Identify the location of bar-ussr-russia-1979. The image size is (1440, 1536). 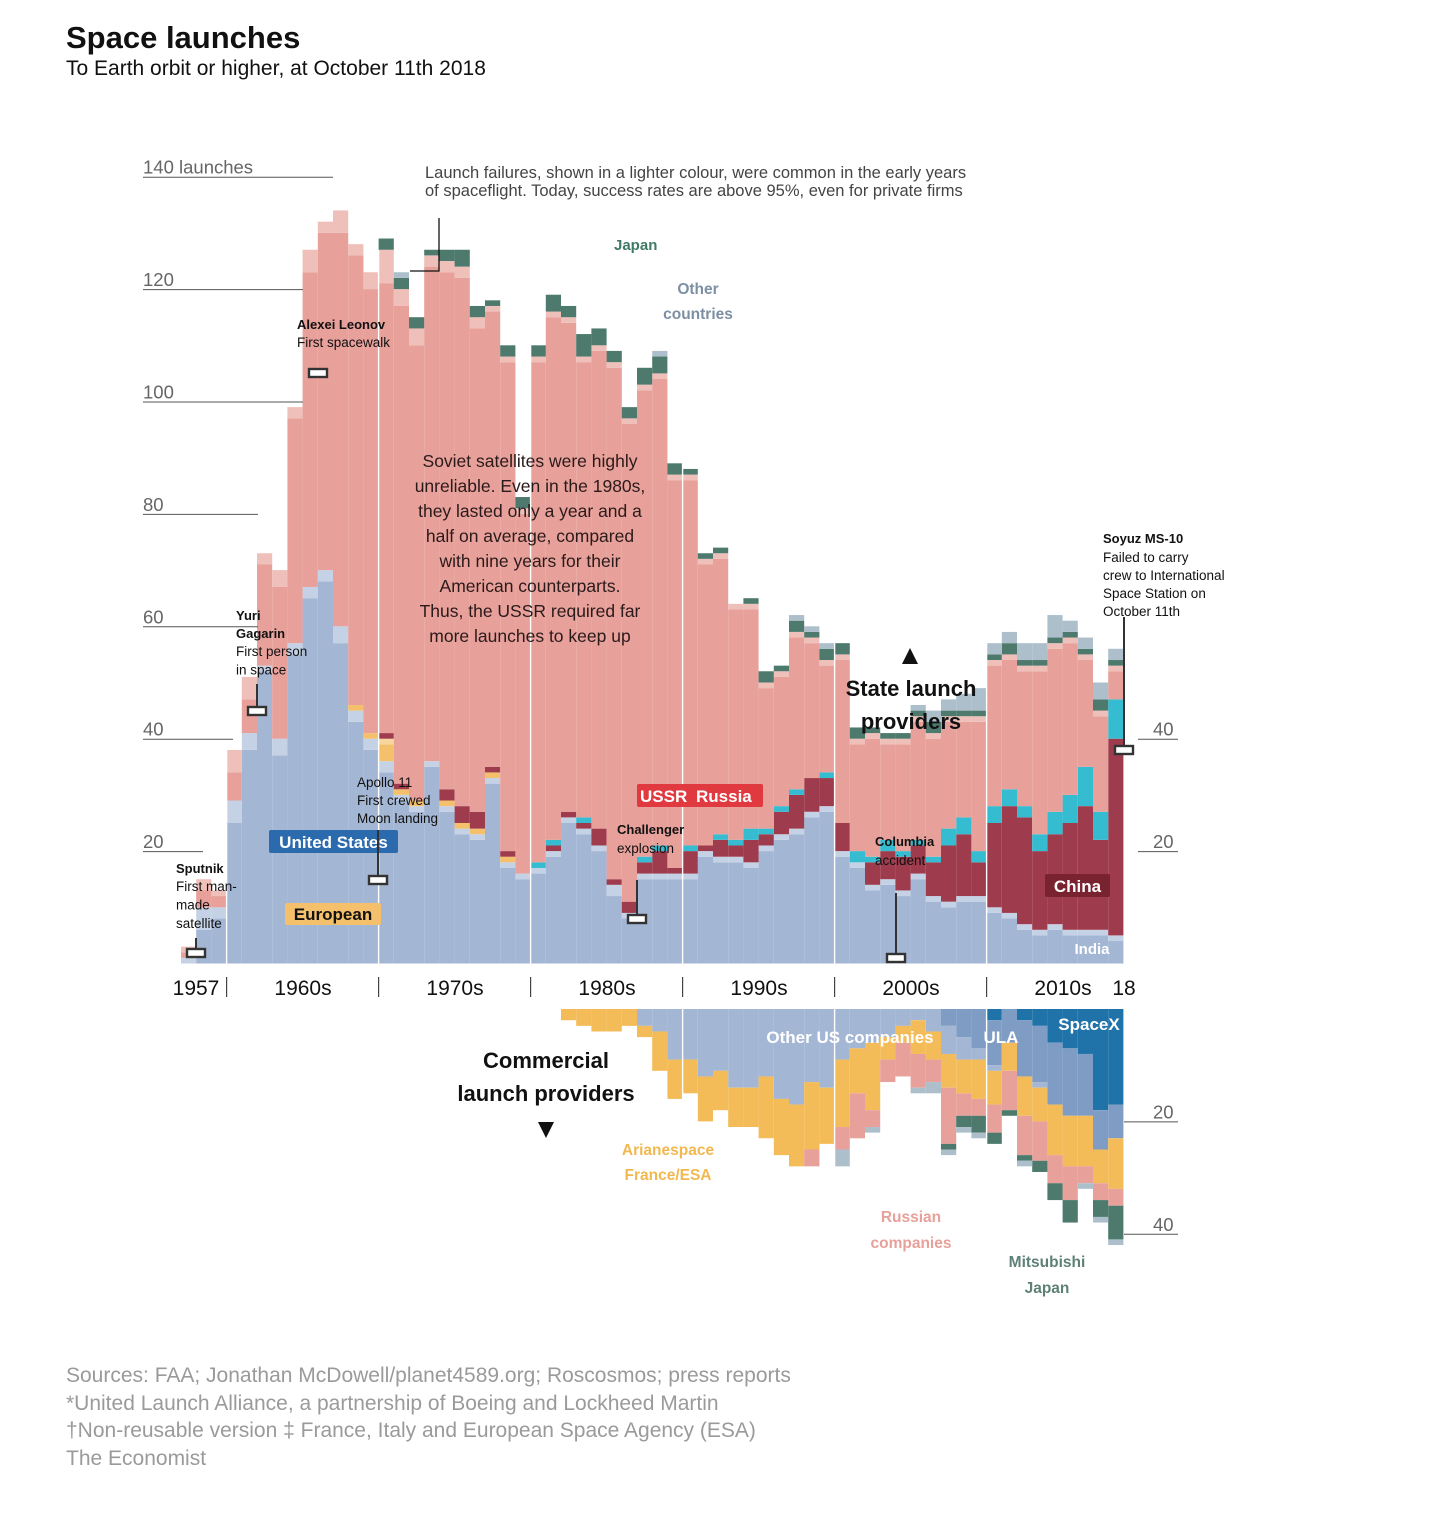
(523, 693).